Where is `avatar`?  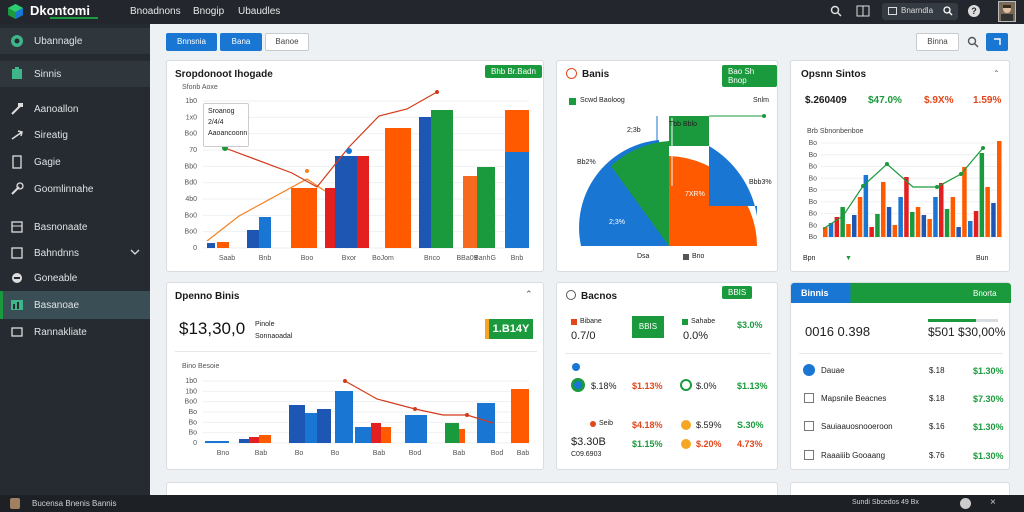 avatar is located at coordinates (1007, 11).